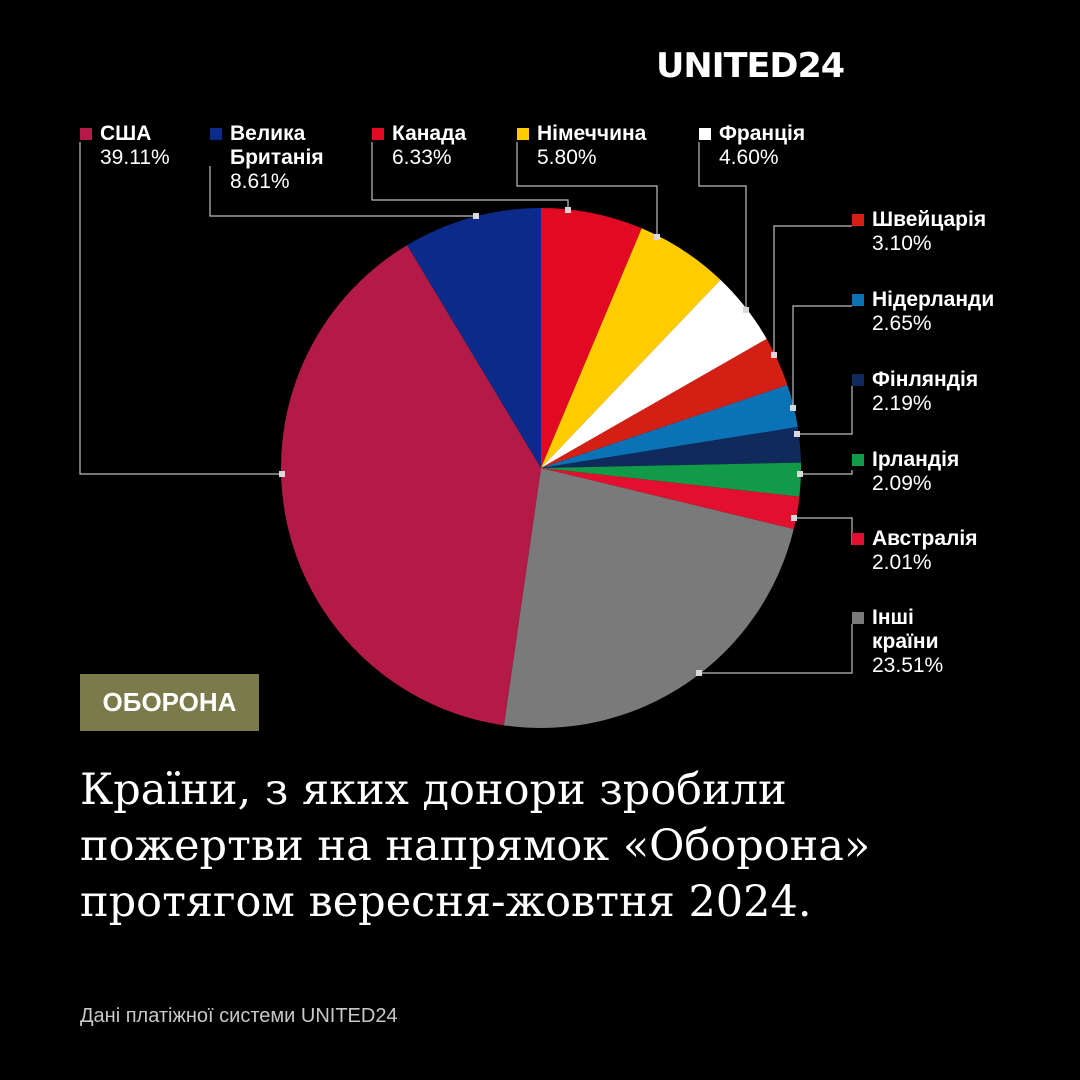 The image size is (1080, 1080). I want to click on headline-line-3: протягом вересня-жовтня 2024., so click(446, 902).